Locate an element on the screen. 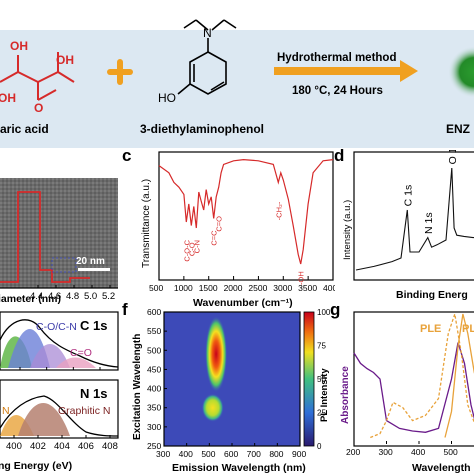 This screenshot has width=474, height=474. c1s-peak-purple is located at coordinates (50, 356).